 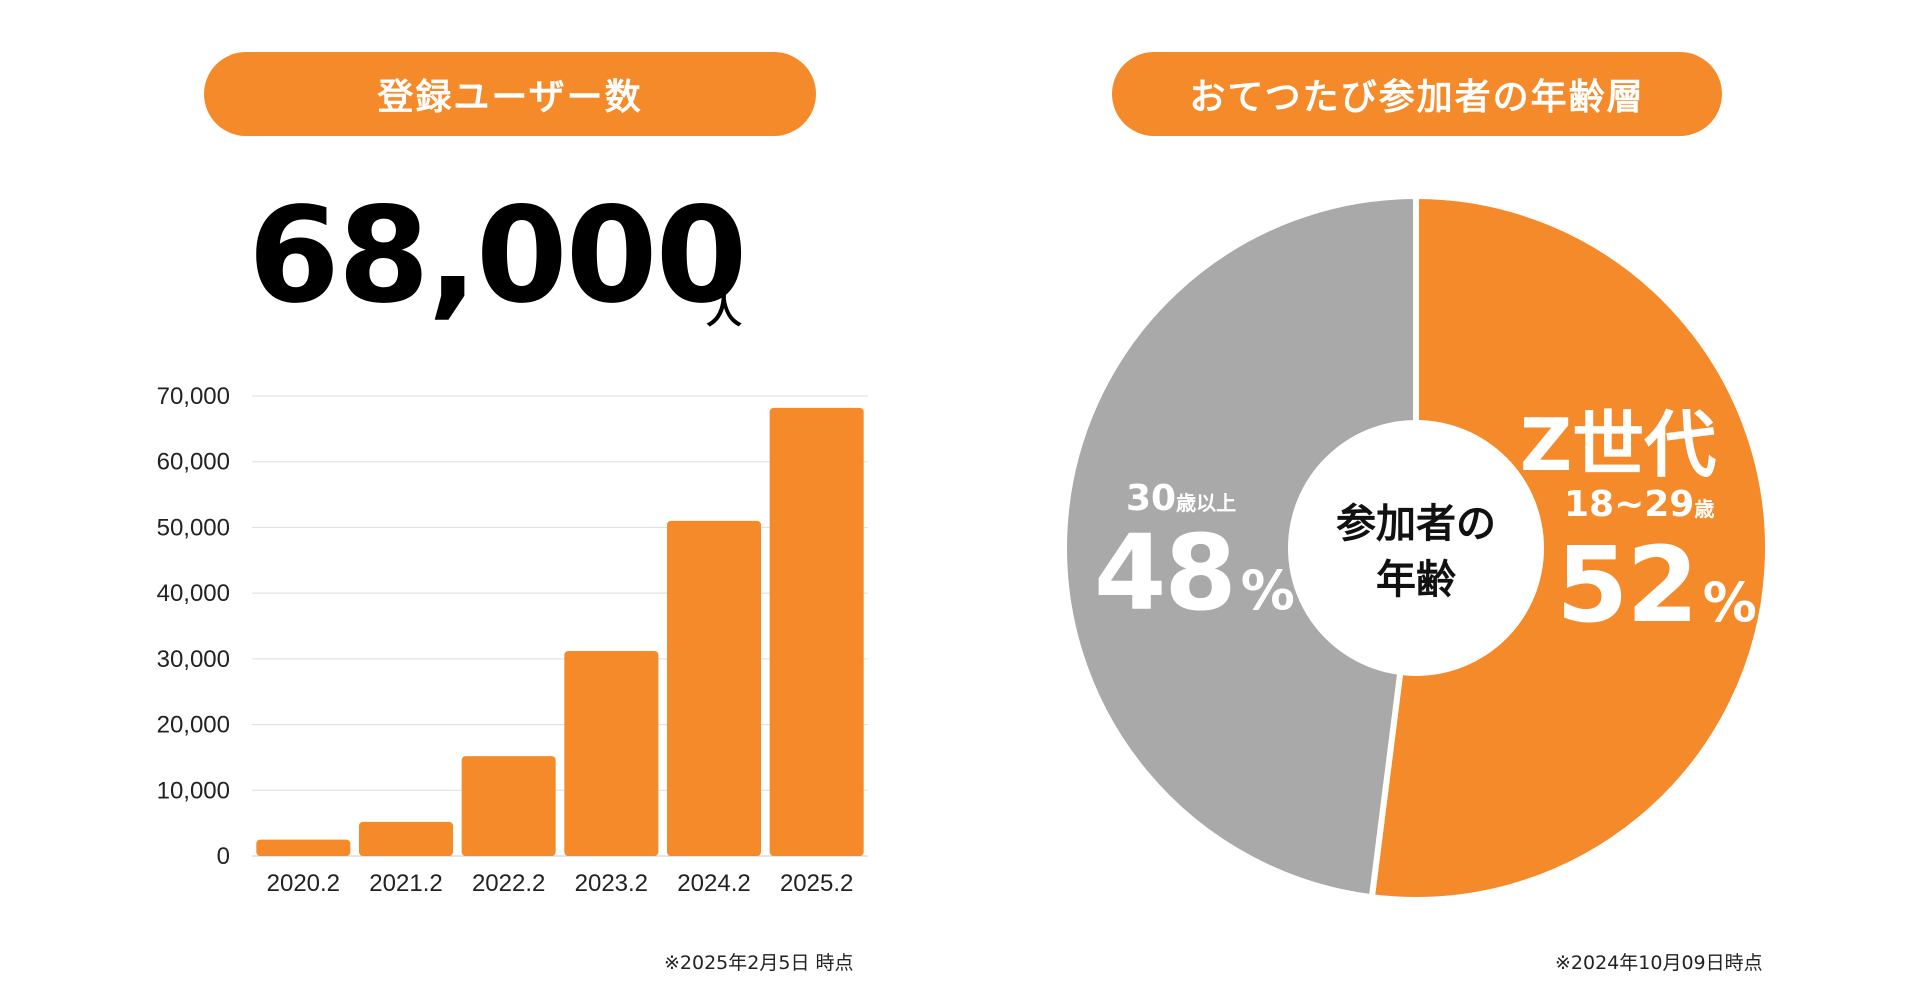 I want to click on participant-age-title: おてつたび参加者の年齢層, so click(x=1417, y=94).